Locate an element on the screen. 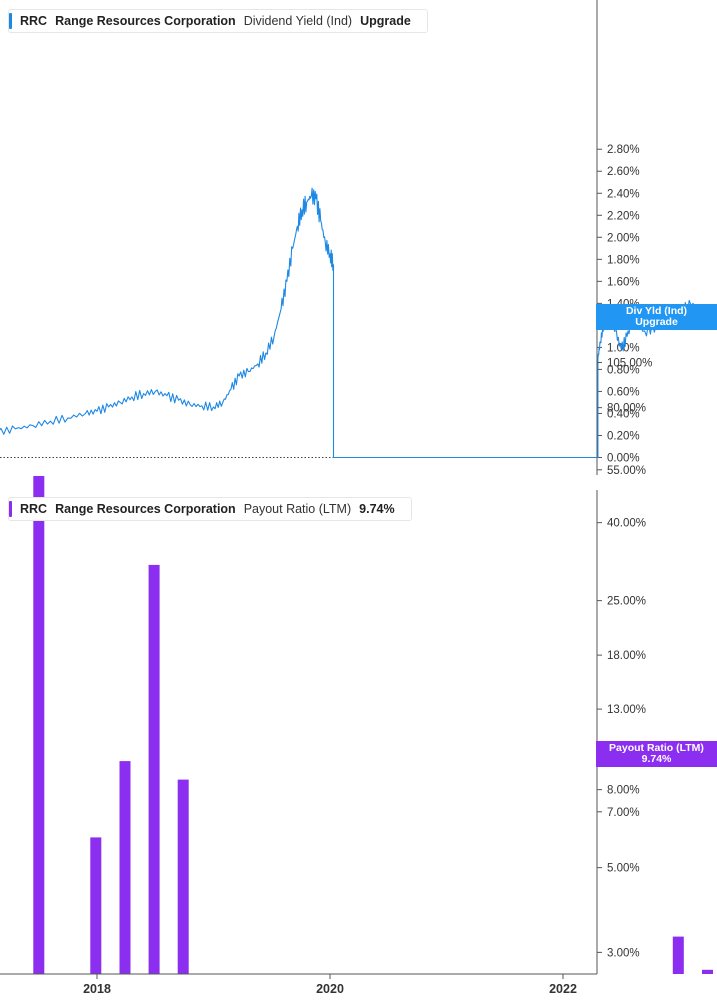 The width and height of the screenshot is (717, 1005). legend-value: 9.74% is located at coordinates (377, 509).